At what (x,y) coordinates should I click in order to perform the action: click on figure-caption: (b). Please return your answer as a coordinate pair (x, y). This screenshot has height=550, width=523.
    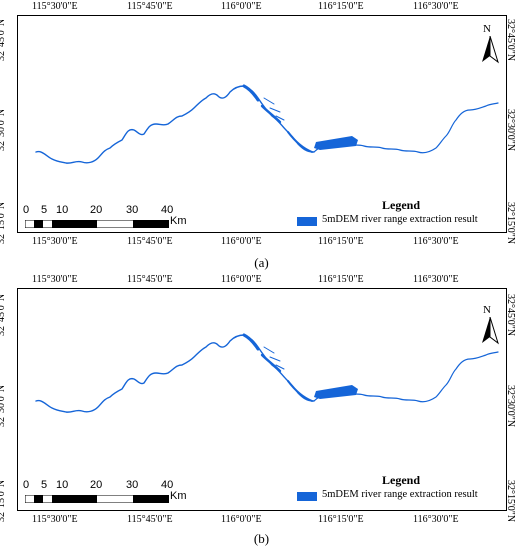
    Looking at the image, I should click on (261, 538).